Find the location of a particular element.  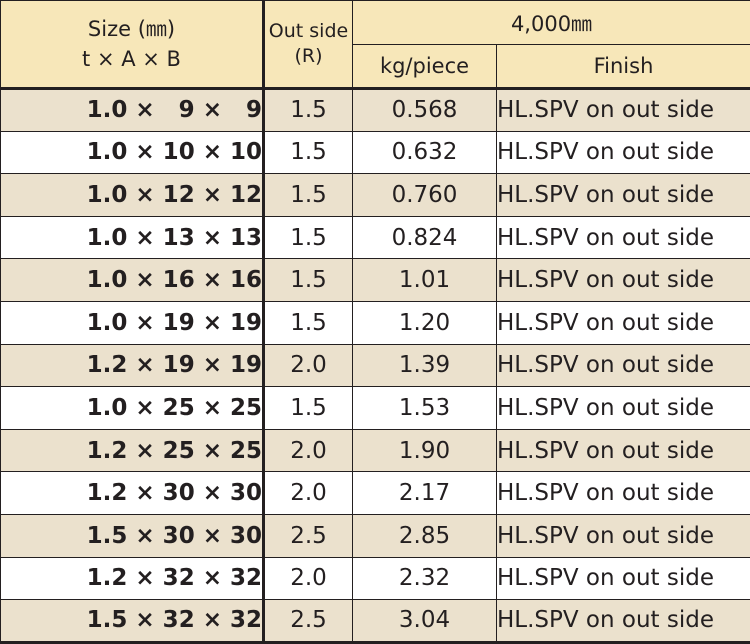

size-cell: 1.2 × 30 × 30 is located at coordinates (132, 493).